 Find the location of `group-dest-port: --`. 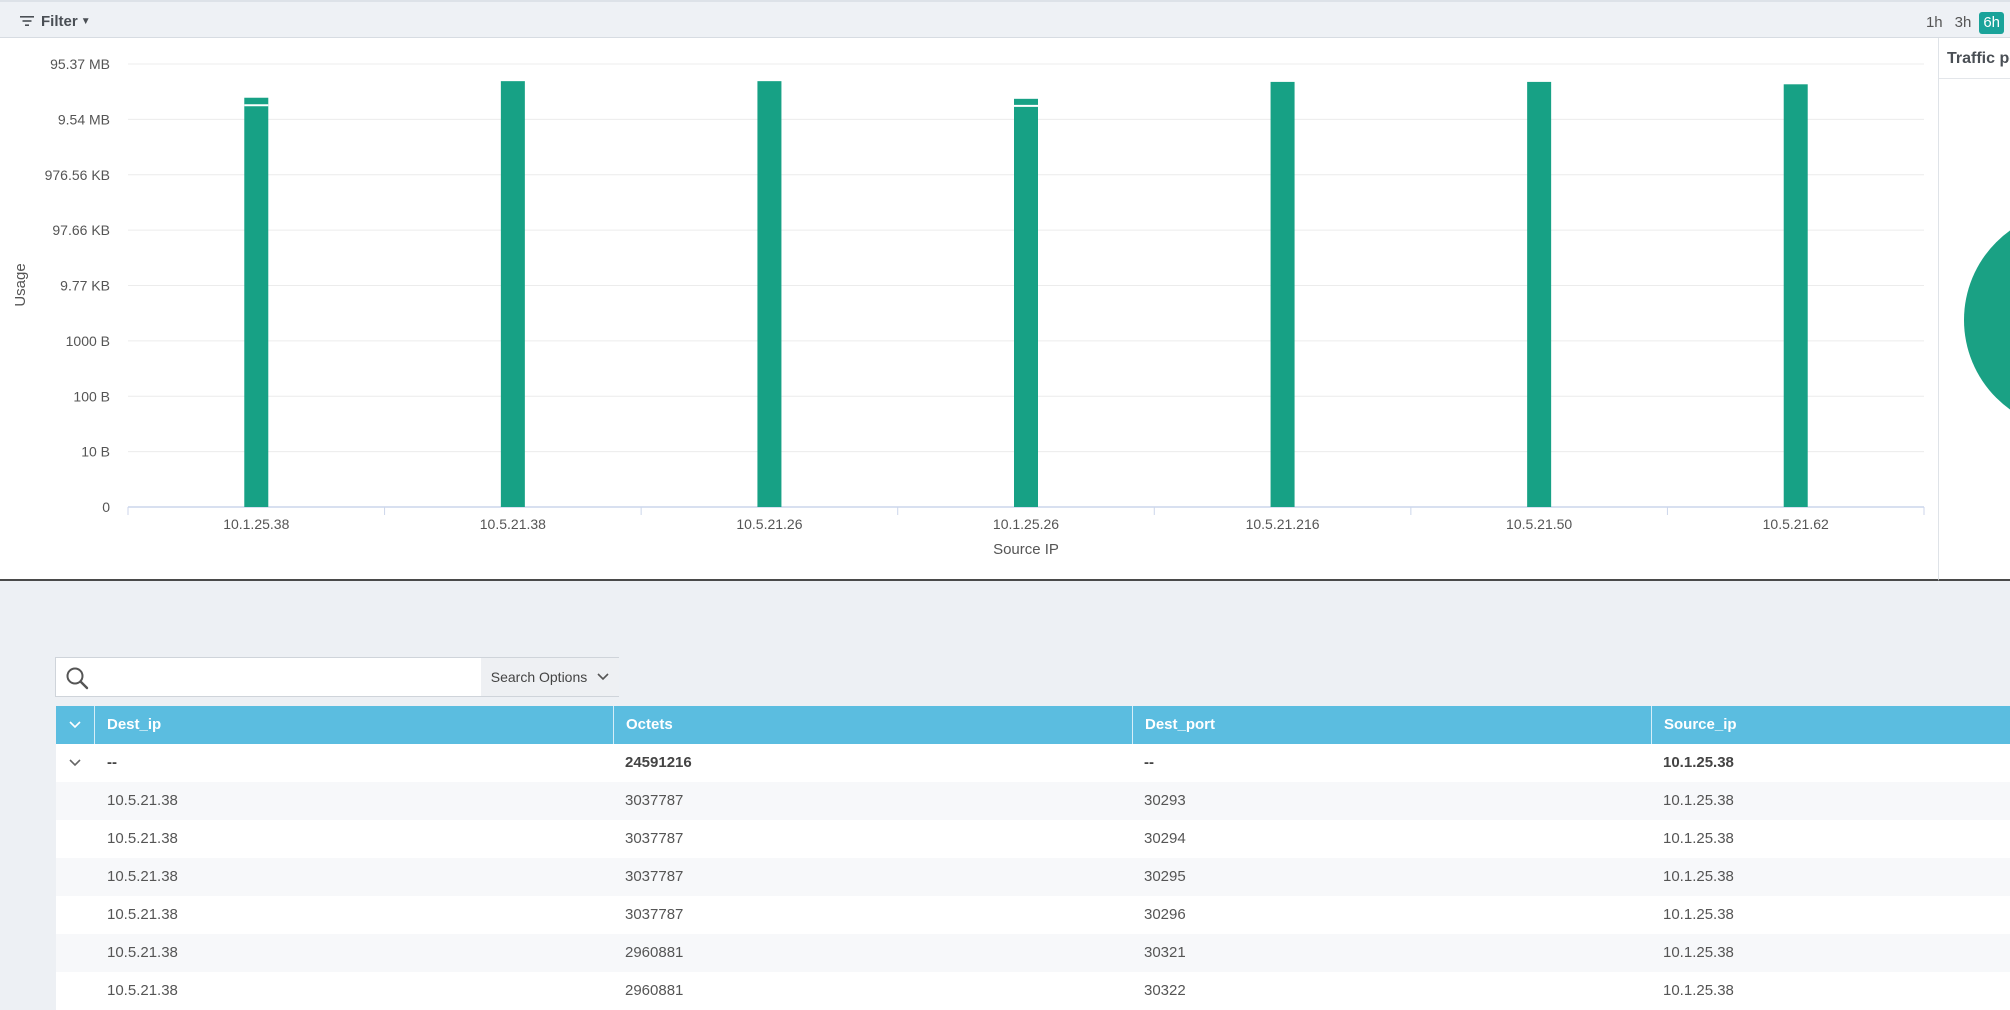

group-dest-port: -- is located at coordinates (1149, 762).